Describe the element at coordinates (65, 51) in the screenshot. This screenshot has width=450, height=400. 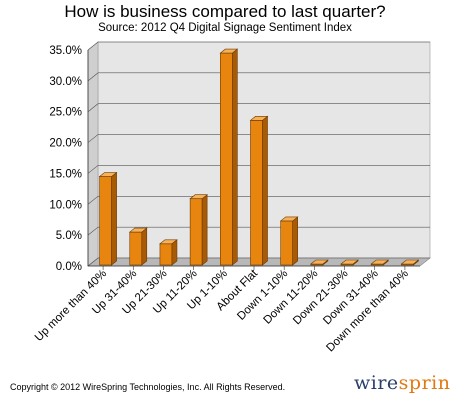
I see `y-tick-label: 35.0%` at that location.